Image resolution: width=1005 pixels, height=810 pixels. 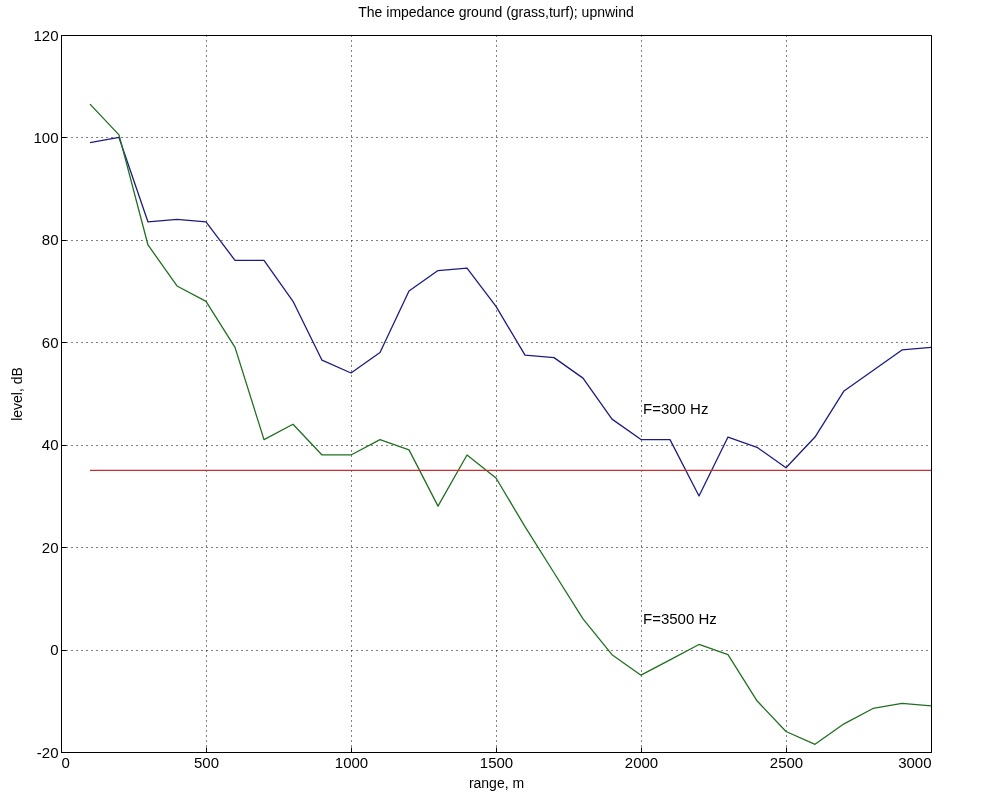 I want to click on x-tick-label: 0, so click(x=65, y=762).